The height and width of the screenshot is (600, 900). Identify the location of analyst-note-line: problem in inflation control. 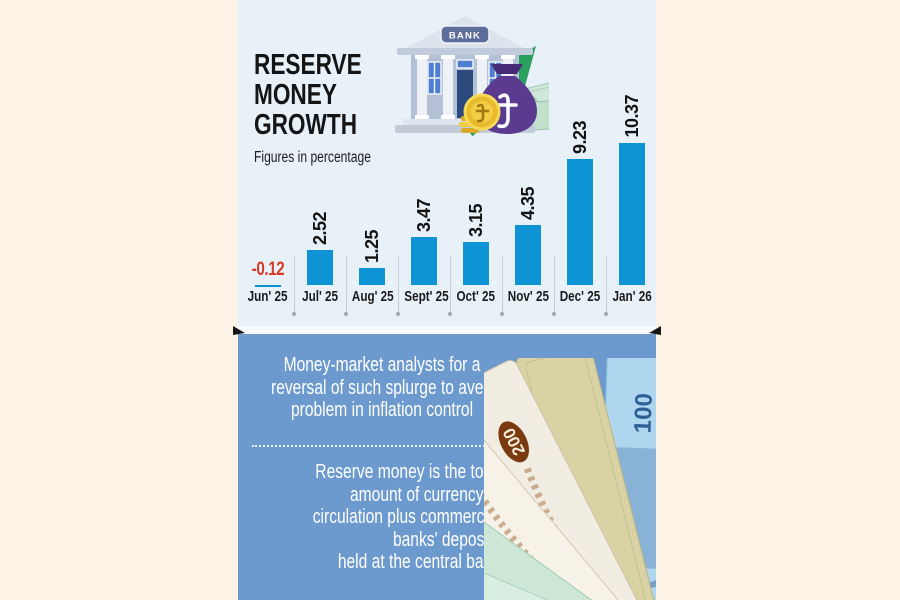
(382, 410).